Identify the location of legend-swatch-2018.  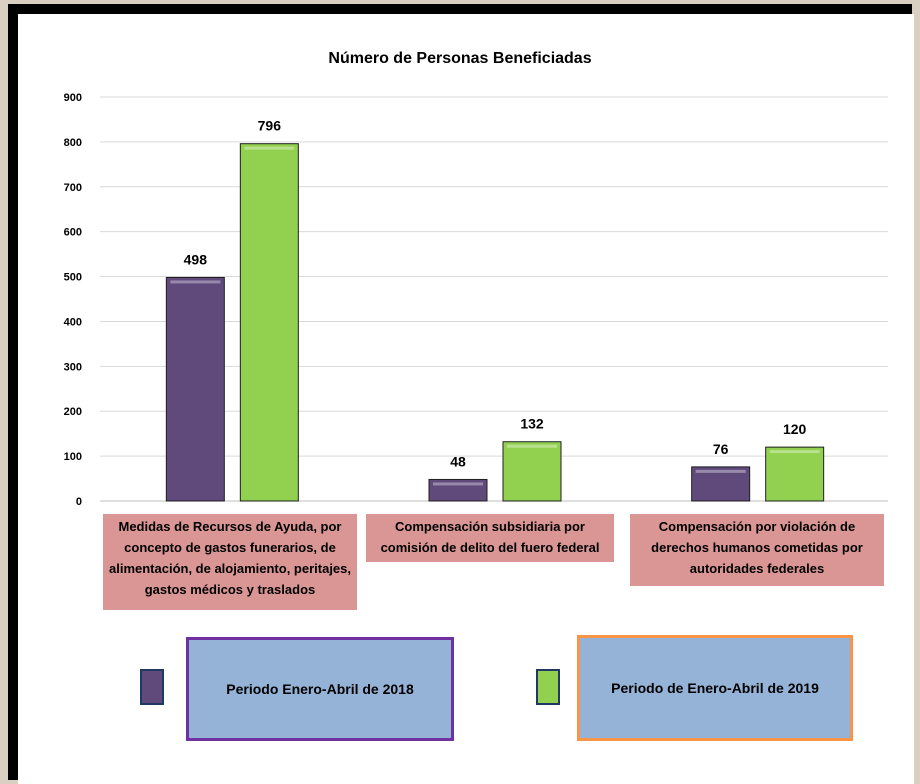
(152, 687).